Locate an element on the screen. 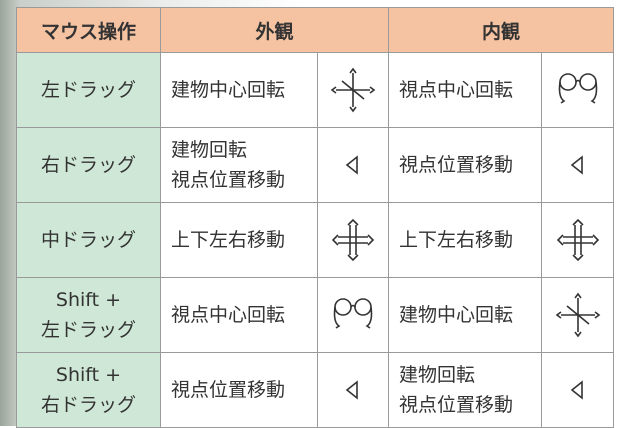 The width and height of the screenshot is (623, 428). header-cell: 外観 is located at coordinates (274, 30).